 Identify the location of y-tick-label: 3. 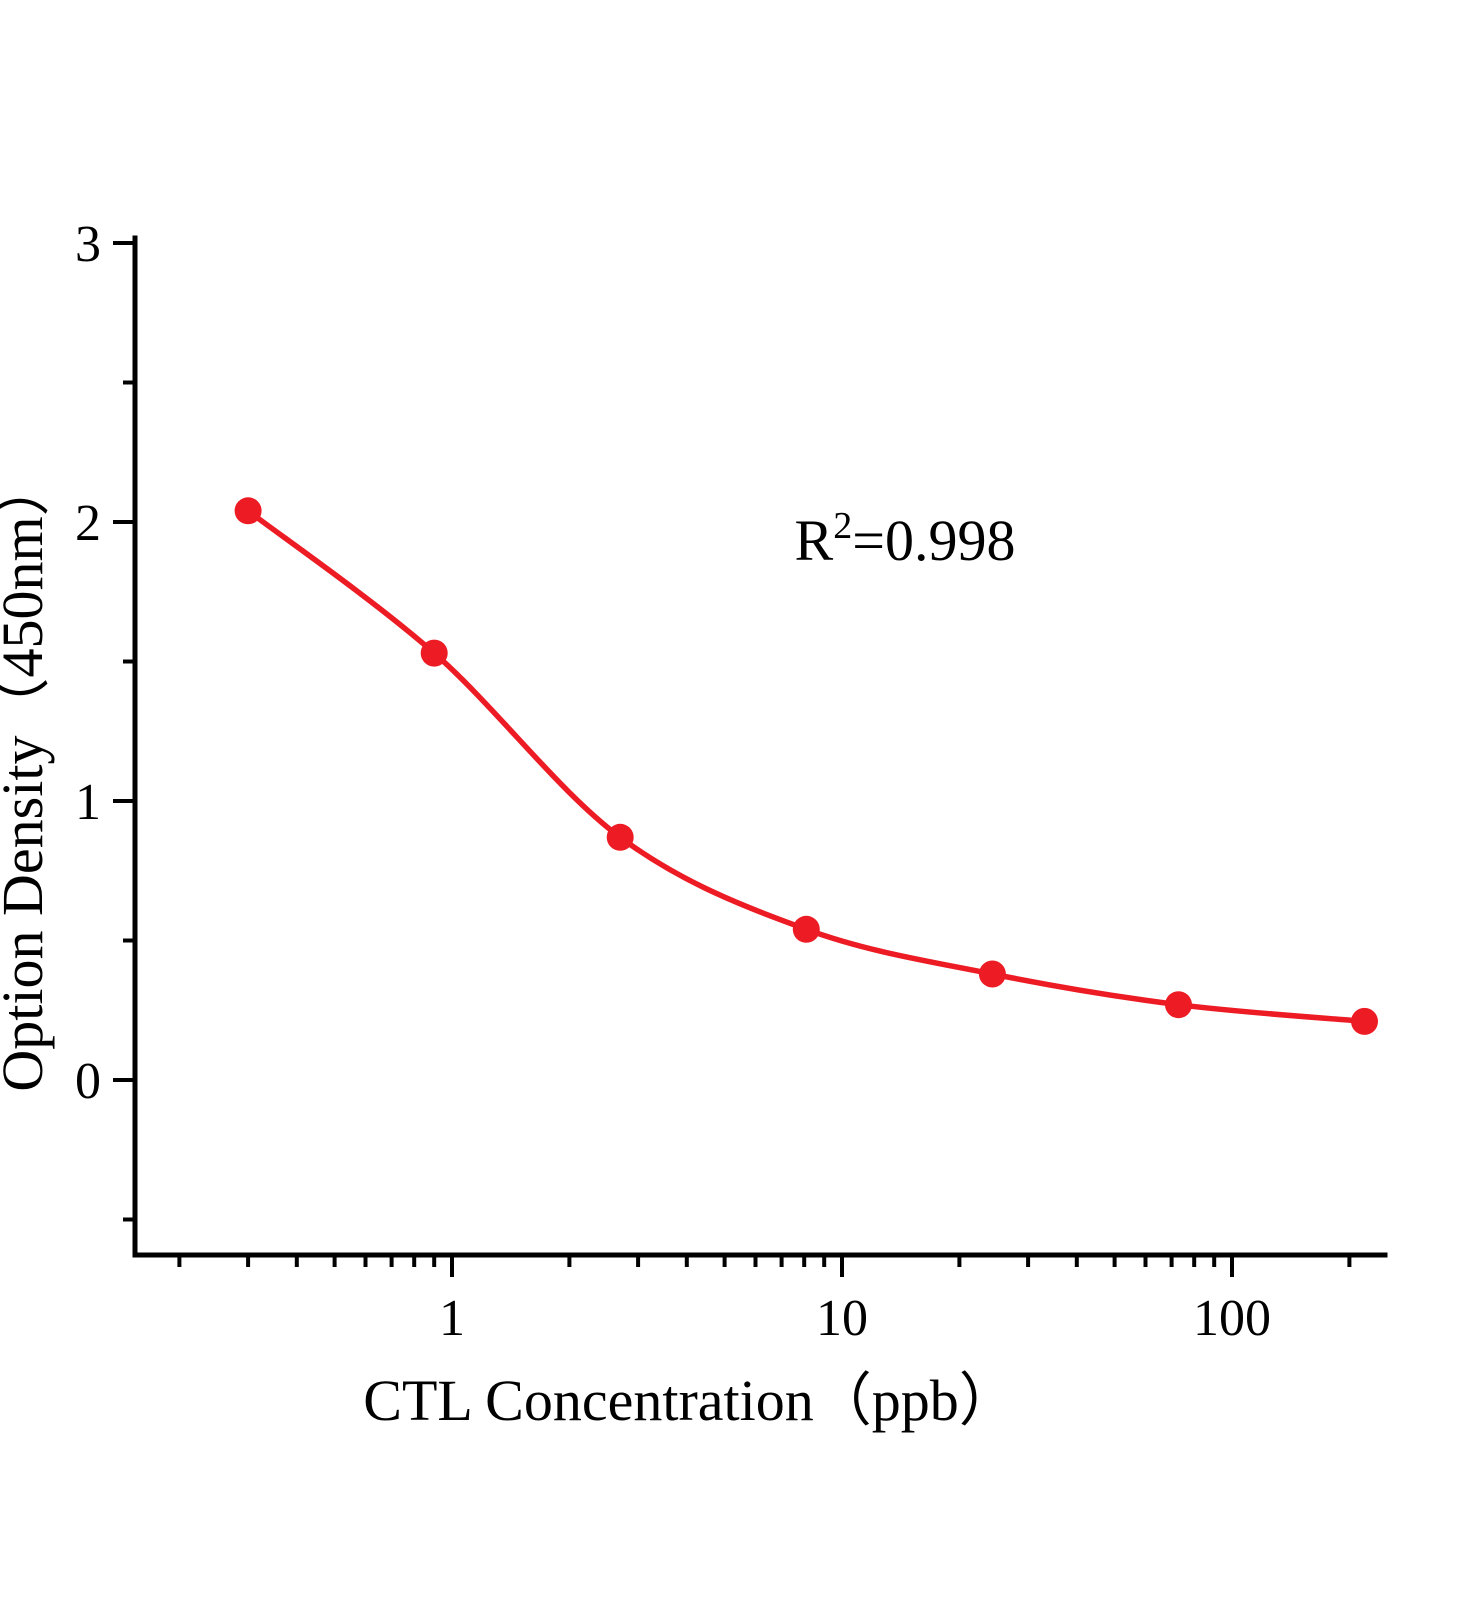
(88, 244).